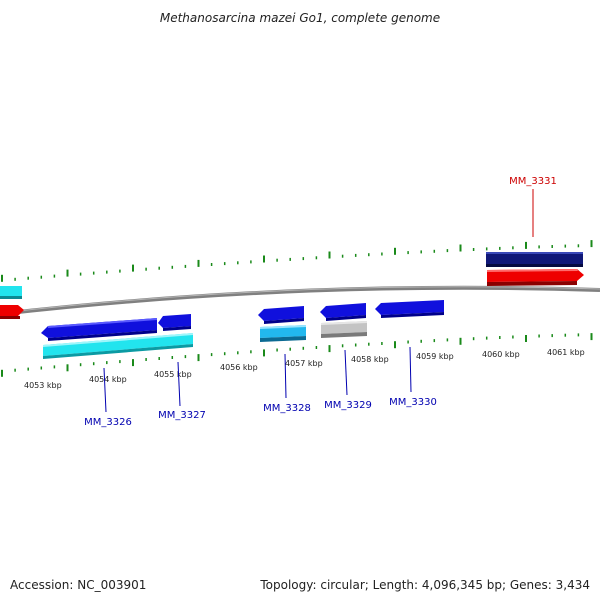  What do you see at coordinates (99, 329) in the screenshot?
I see `gene-MM_3326-arrow` at bounding box center [99, 329].